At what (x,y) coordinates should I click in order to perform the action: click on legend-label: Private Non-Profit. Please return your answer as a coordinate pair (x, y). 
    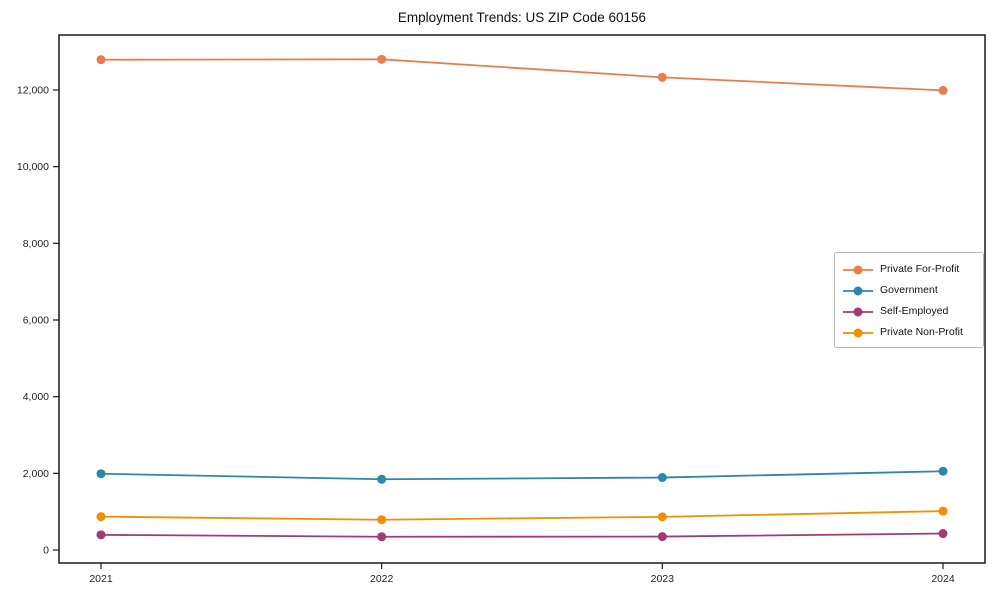
    Looking at the image, I should click on (921, 331).